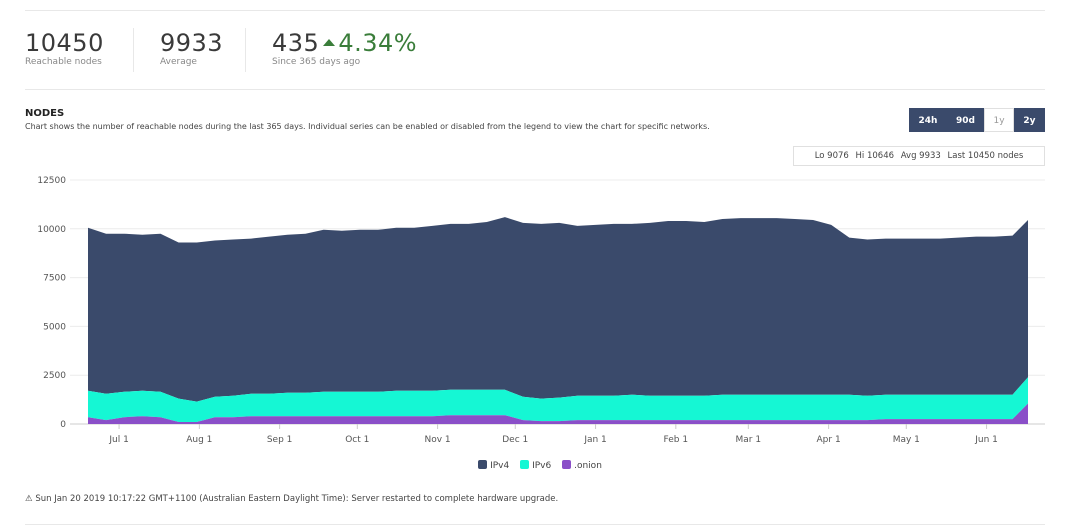 Image resolution: width=1080 pixels, height=529 pixels. What do you see at coordinates (54, 327) in the screenshot?
I see `y-tick-label: 5000` at bounding box center [54, 327].